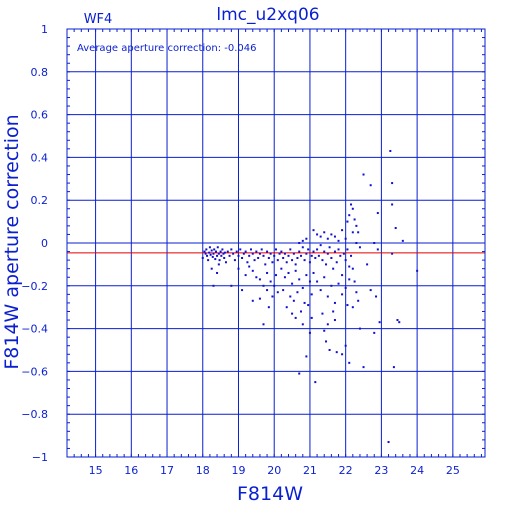 The image size is (512, 512). Describe the element at coordinates (238, 470) in the screenshot. I see `x-tick-label: 19` at that location.